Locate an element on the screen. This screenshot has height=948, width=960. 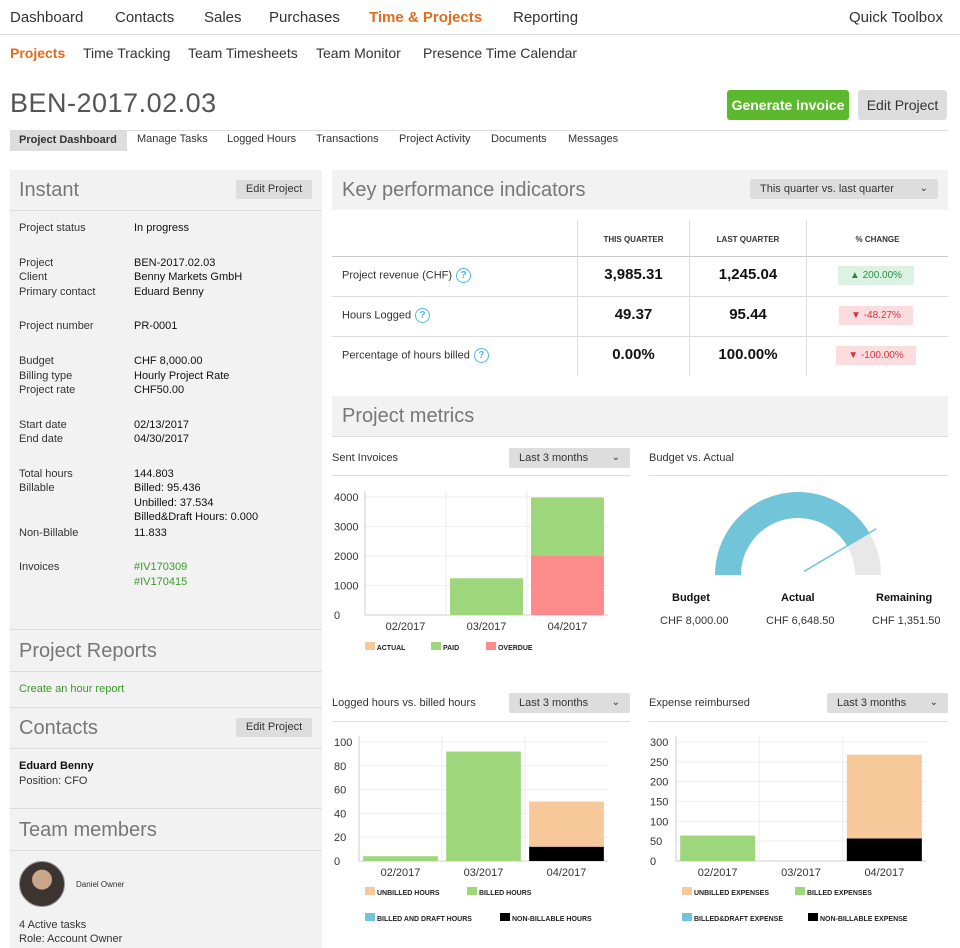
expense-reimbursed-title: Expense reimbursed is located at coordinates (699, 703).